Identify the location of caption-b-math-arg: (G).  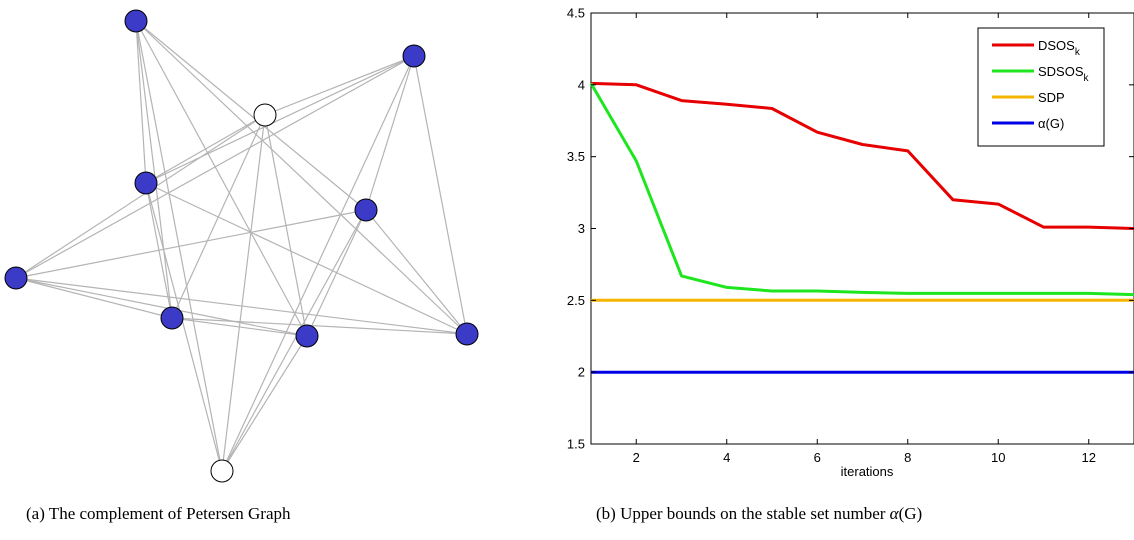
(910, 513).